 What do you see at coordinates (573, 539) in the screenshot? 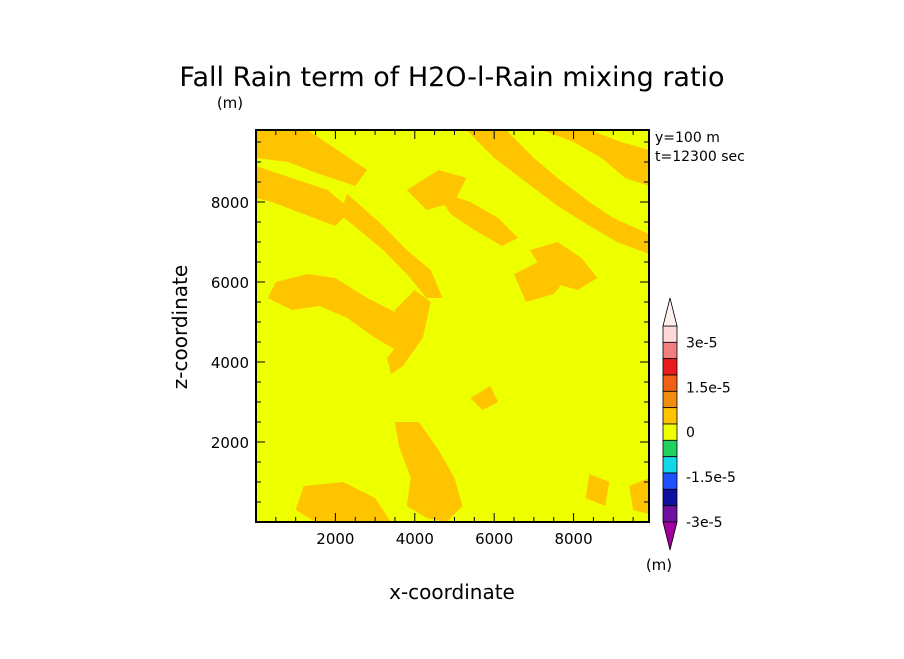
I see `x-tick-label: 8000` at bounding box center [573, 539].